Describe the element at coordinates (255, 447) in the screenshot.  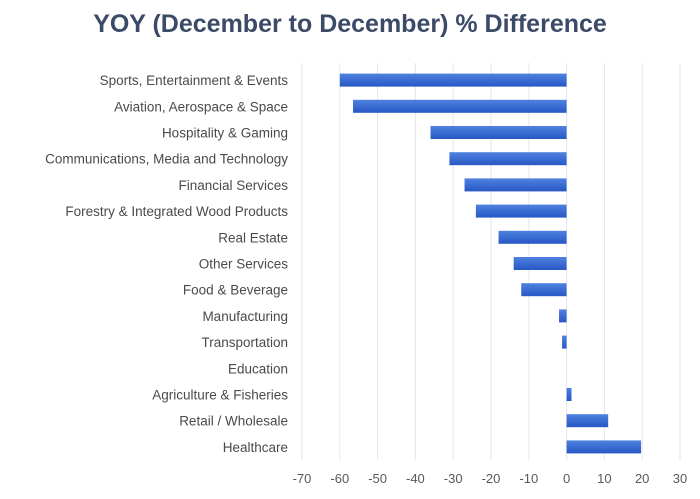
I see `category-label: Healthcare` at that location.